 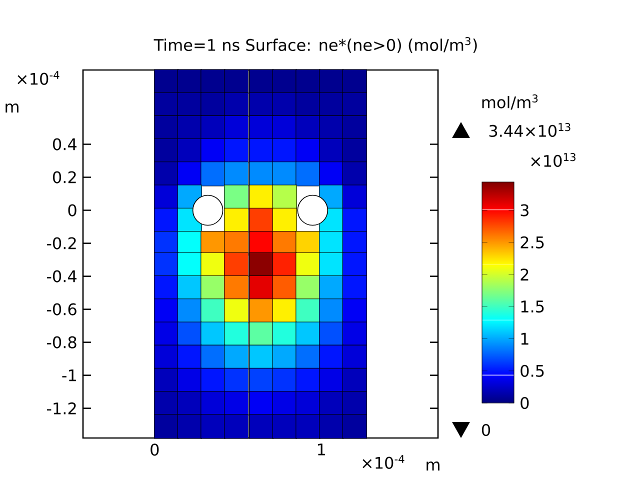 What do you see at coordinates (553, 160) in the screenshot?
I see `text: ×10$^{13}$` at bounding box center [553, 160].